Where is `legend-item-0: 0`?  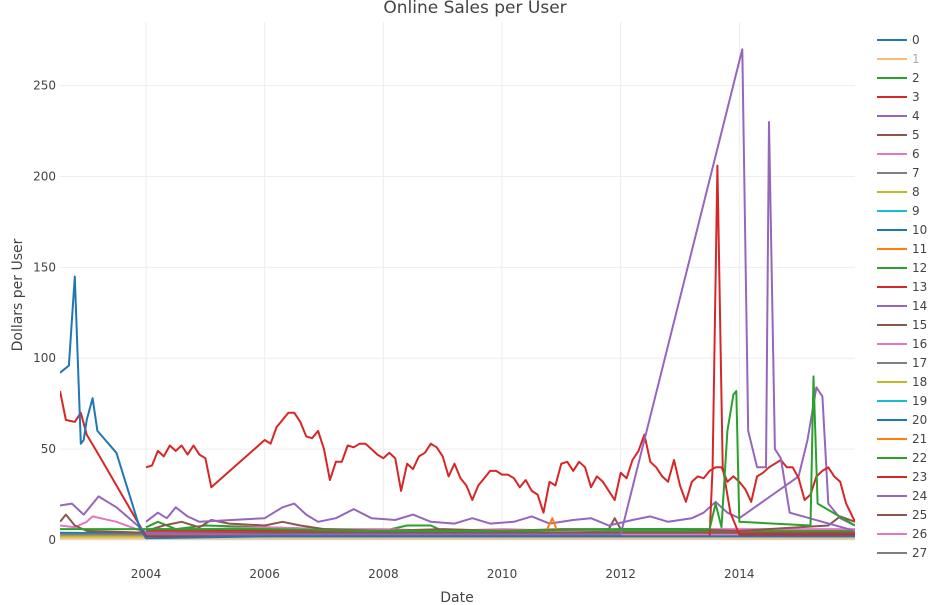 legend-item-0: 0 is located at coordinates (898, 40).